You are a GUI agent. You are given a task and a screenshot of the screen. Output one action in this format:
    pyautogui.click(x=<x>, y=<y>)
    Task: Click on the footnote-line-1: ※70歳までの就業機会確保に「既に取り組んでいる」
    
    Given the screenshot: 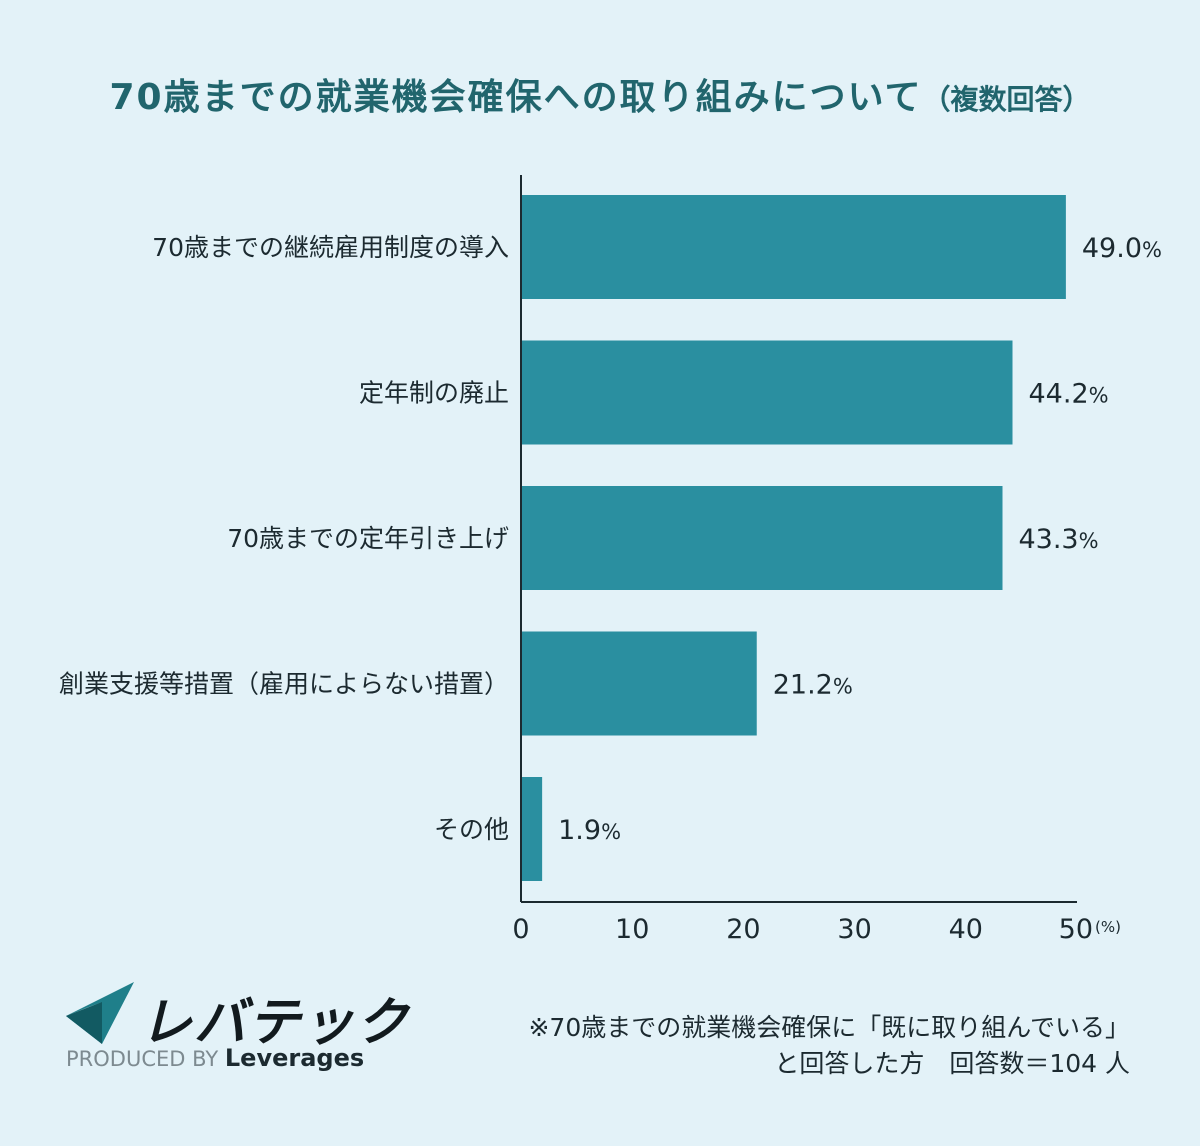 What is the action you would take?
    pyautogui.click(x=829, y=1027)
    